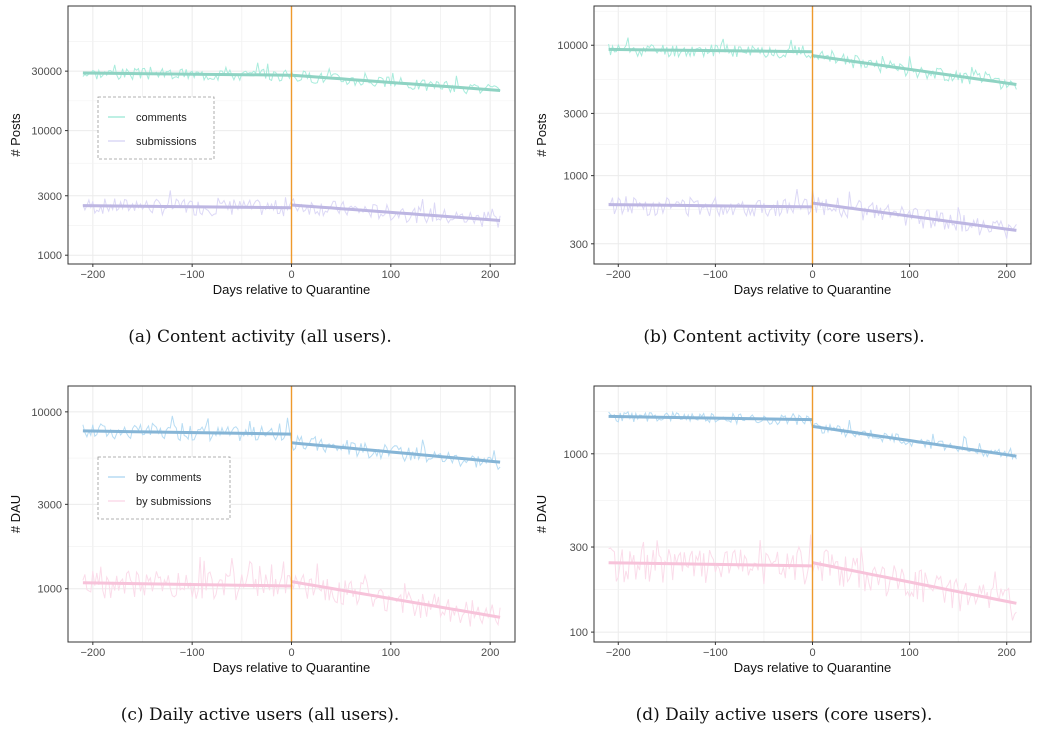 This screenshot has height=730, width=1043. Describe the element at coordinates (161, 118) in the screenshot. I see `legend-label-0: comments` at that location.